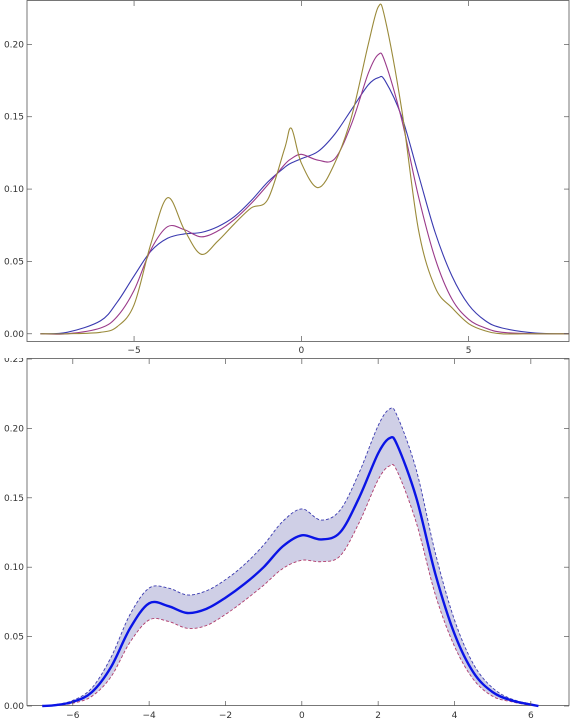 This screenshot has height=722, width=570. I want to click on x-tick-label: 6, so click(531, 716).